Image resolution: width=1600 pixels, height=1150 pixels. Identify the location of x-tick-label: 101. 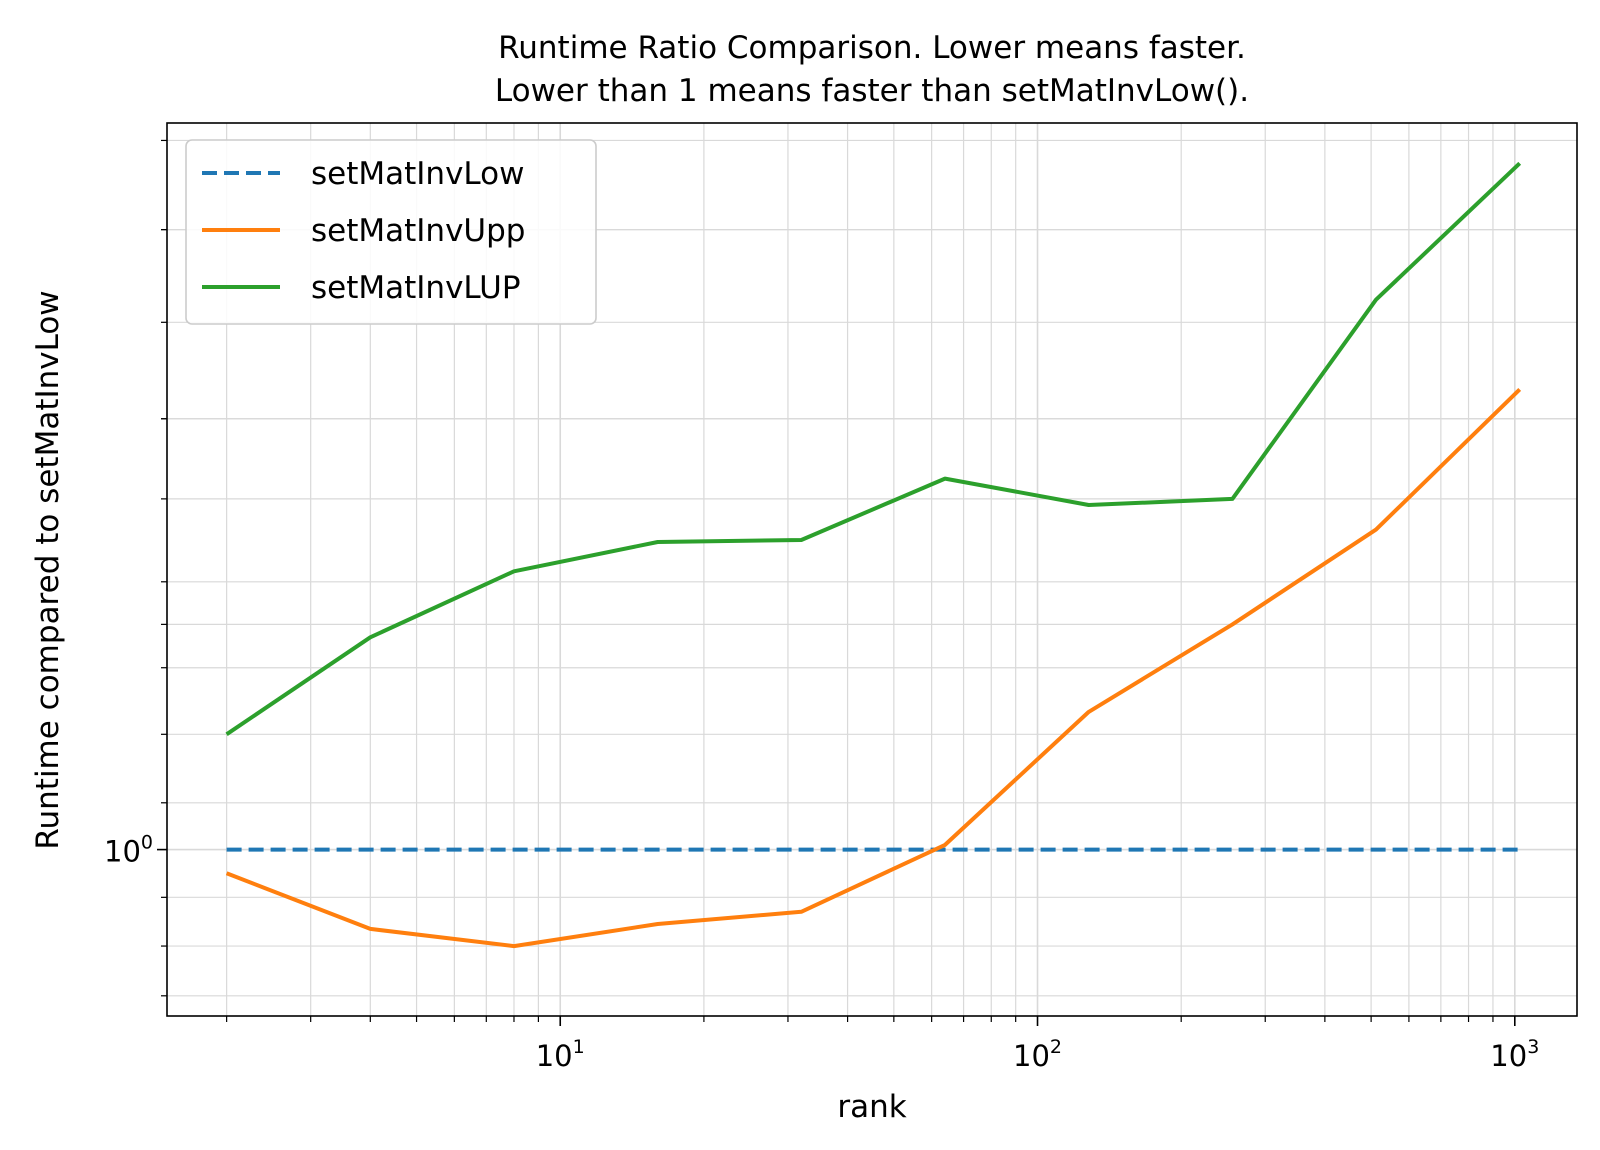
(560, 1054).